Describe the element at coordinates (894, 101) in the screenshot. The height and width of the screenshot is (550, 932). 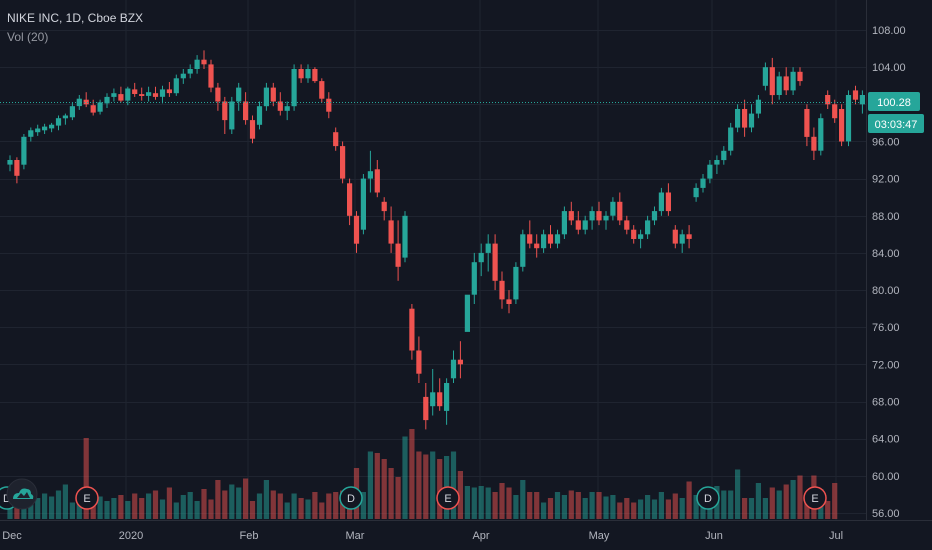
I see `last-price-badge-bg` at that location.